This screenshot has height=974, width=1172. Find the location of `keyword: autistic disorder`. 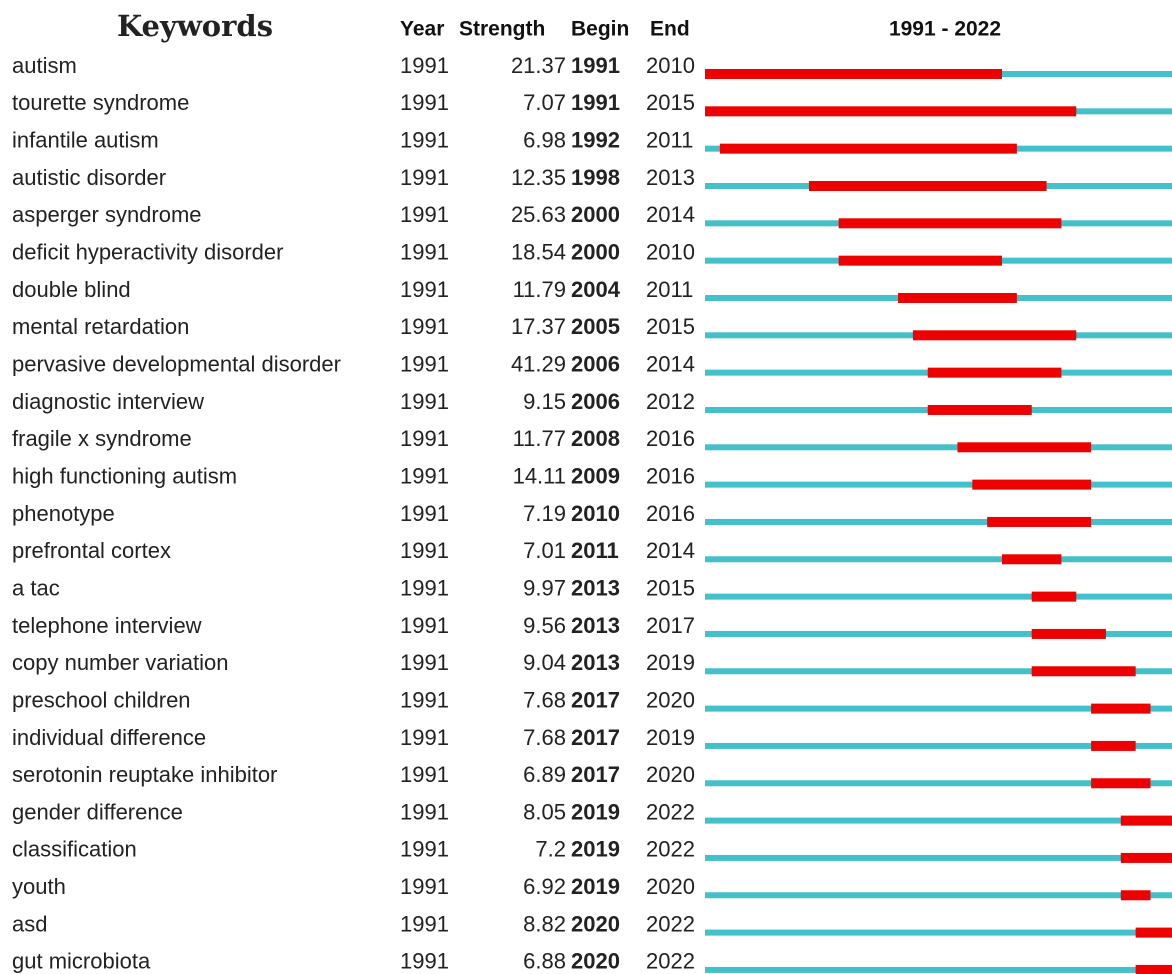

keyword: autistic disorder is located at coordinates (89, 177).